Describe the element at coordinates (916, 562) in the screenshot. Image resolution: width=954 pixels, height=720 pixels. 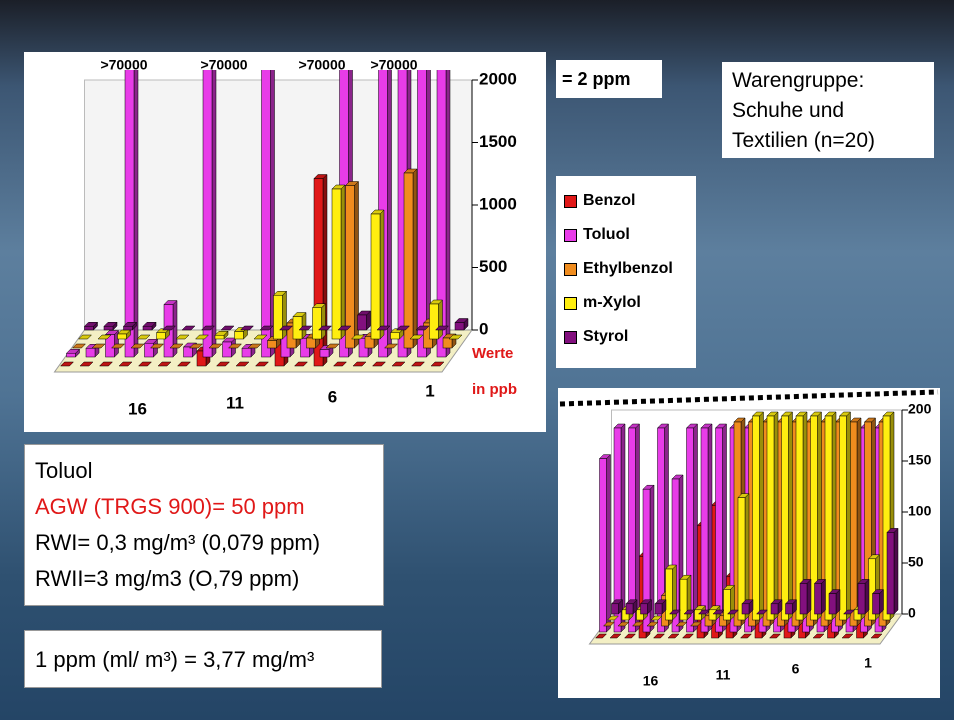
I see `y-tick-label: 50` at that location.